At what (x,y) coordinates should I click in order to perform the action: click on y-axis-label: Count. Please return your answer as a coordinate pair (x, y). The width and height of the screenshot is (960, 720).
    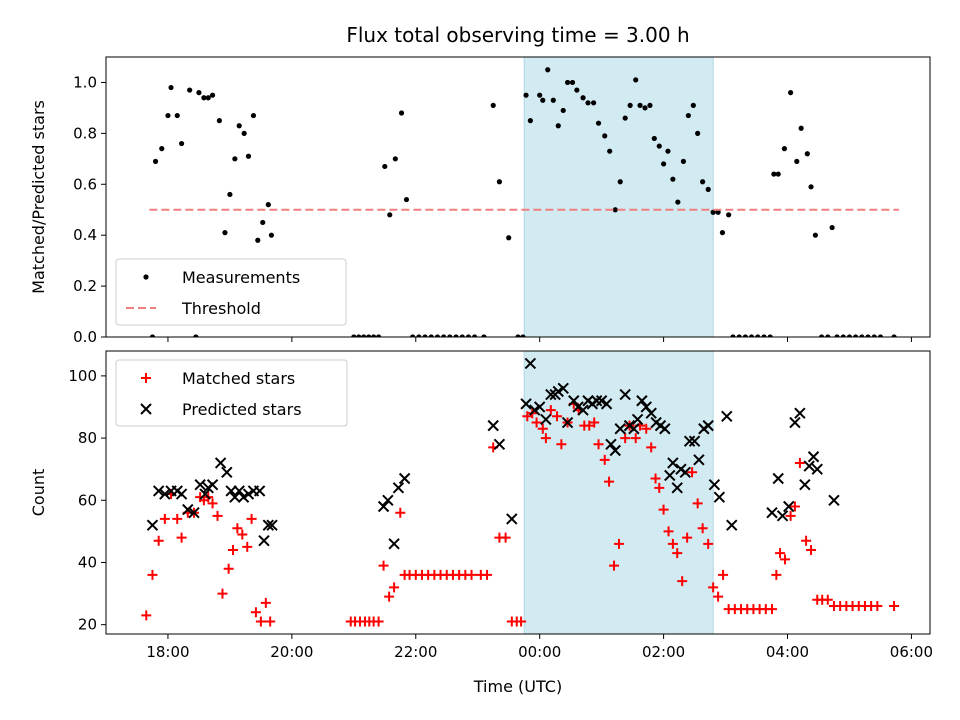
    Looking at the image, I should click on (38, 493).